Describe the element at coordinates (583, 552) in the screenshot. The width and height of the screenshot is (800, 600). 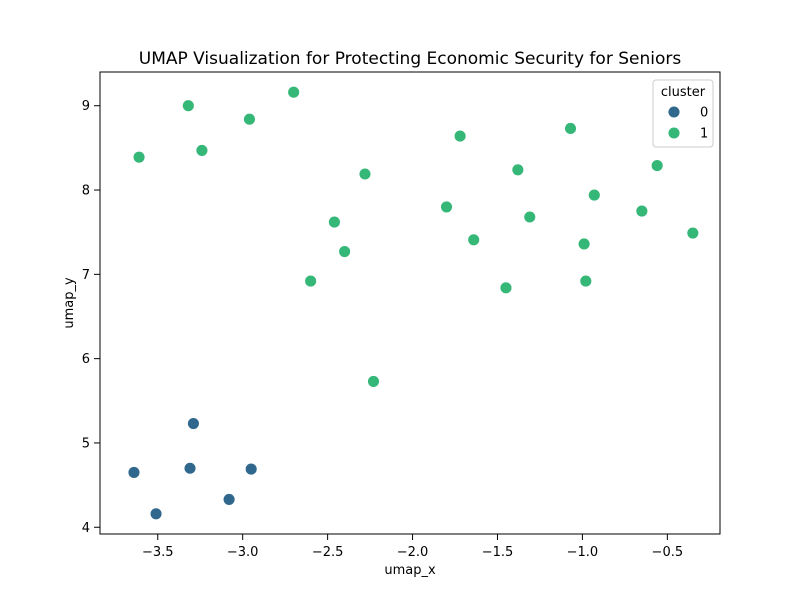
I see `x-tick-label: −1.0` at that location.